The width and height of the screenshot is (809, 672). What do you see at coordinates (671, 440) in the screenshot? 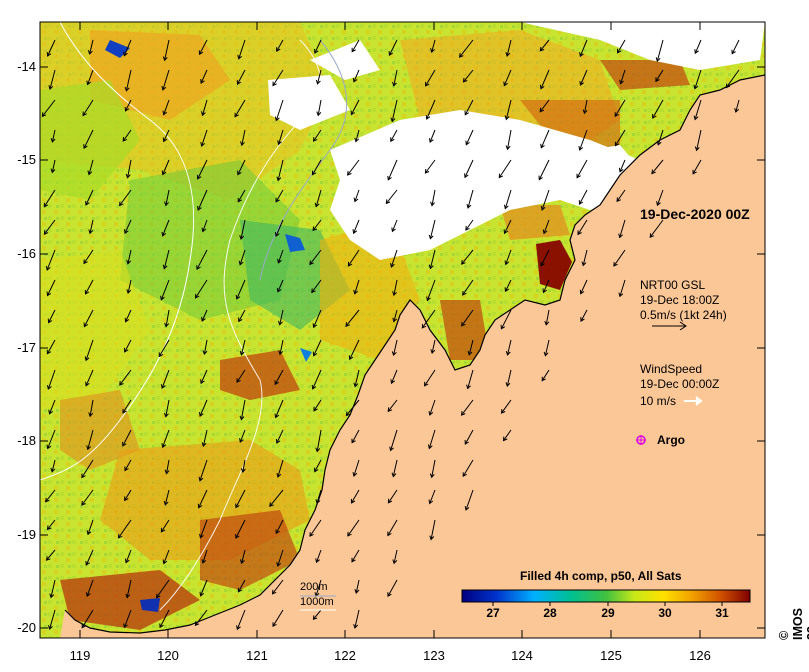
I see `argo-label: Argo` at bounding box center [671, 440].